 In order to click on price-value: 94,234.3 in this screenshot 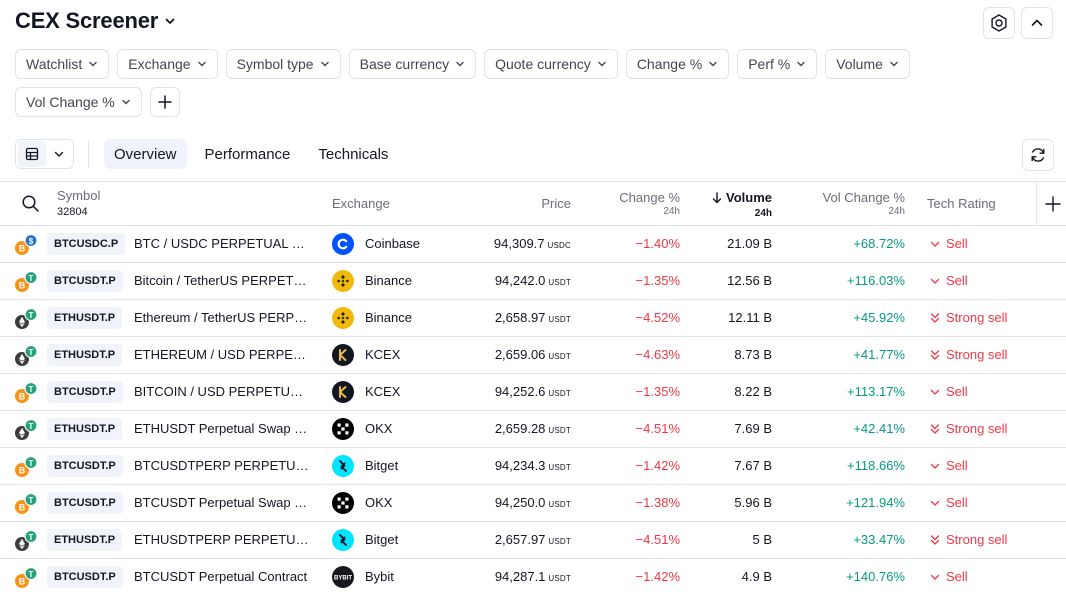, I will do `click(520, 465)`.